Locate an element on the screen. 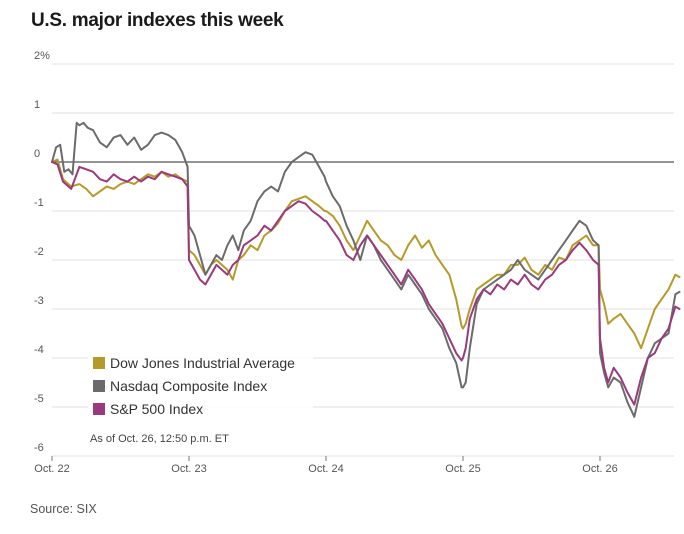 The width and height of the screenshot is (684, 534). source-note: Source: SIX is located at coordinates (63, 509).